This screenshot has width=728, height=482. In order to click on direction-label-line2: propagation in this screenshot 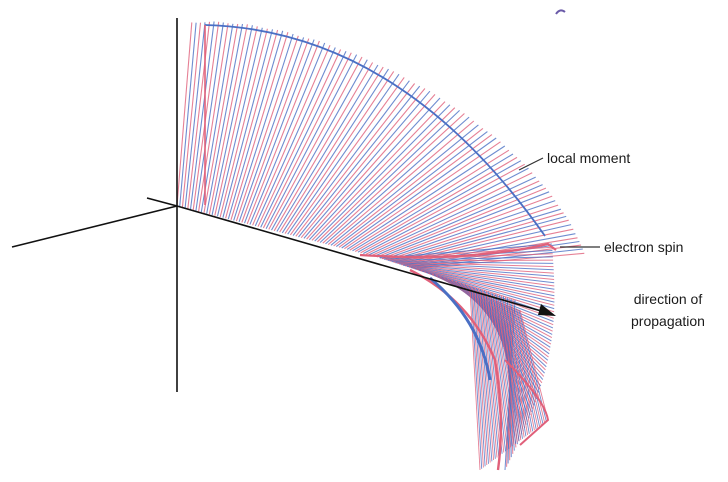, I will do `click(668, 321)`.